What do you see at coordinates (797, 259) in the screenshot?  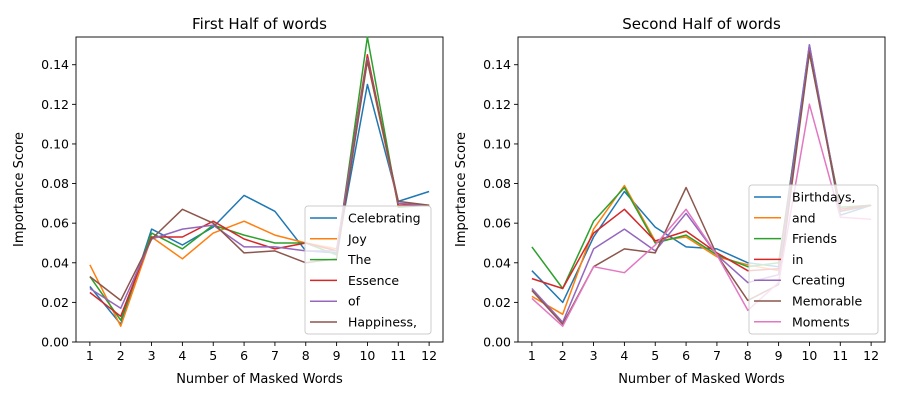 I see `legend-label: in` at bounding box center [797, 259].